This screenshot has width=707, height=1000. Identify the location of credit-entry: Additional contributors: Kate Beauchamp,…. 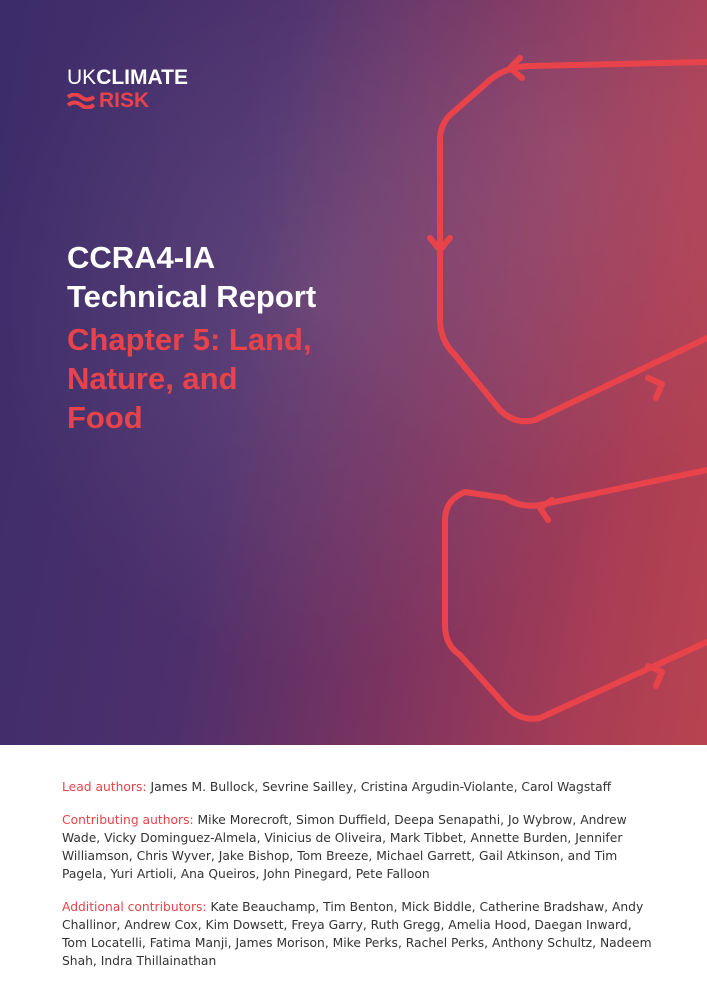
(357, 934).